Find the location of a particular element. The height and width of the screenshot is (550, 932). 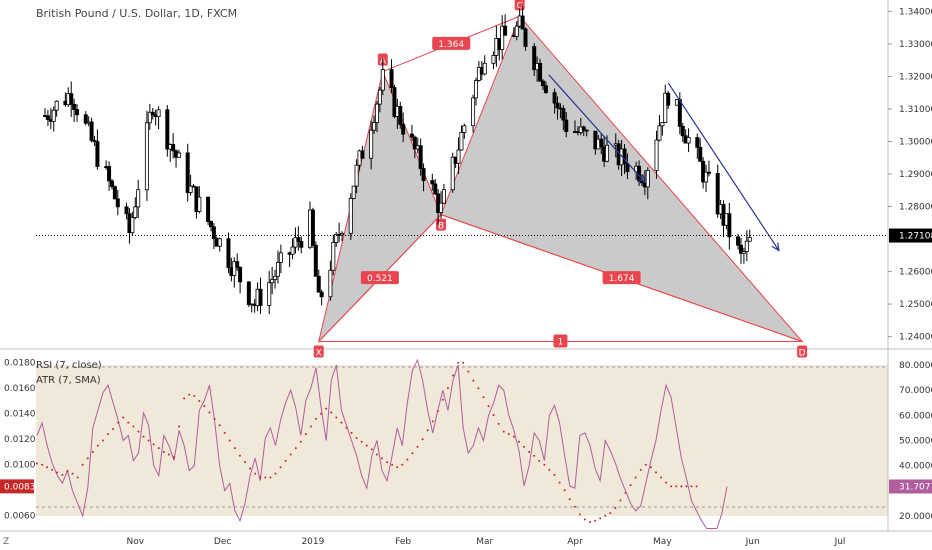

time-tick-label: Jun is located at coordinates (752, 542).